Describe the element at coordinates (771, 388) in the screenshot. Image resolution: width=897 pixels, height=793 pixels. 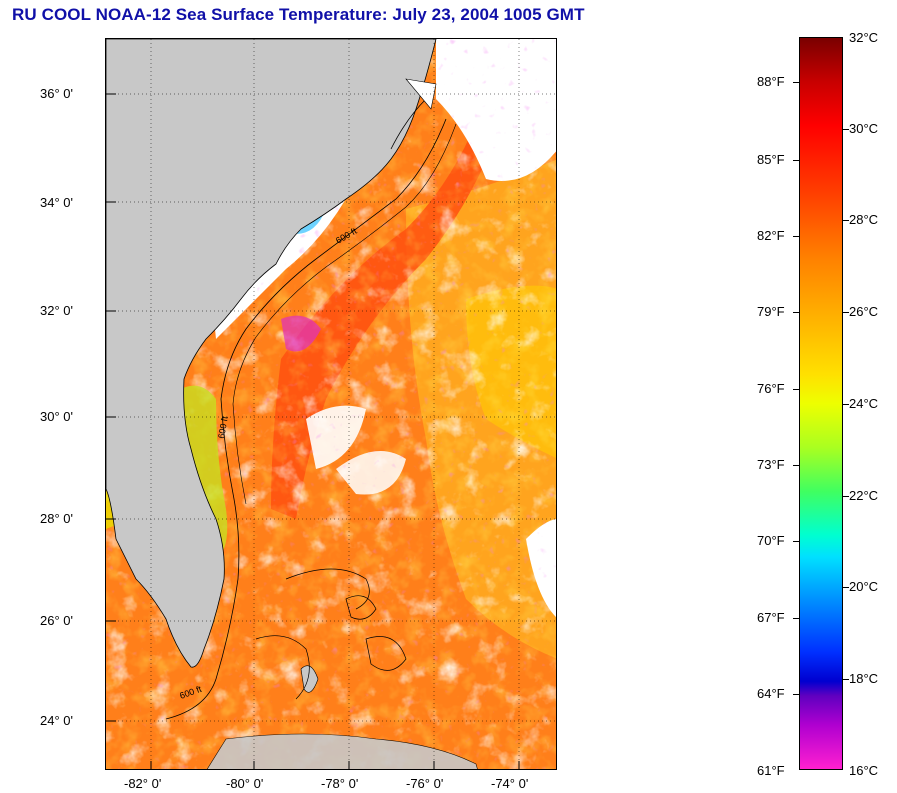
I see `fahrenheit-label: 76°F` at that location.